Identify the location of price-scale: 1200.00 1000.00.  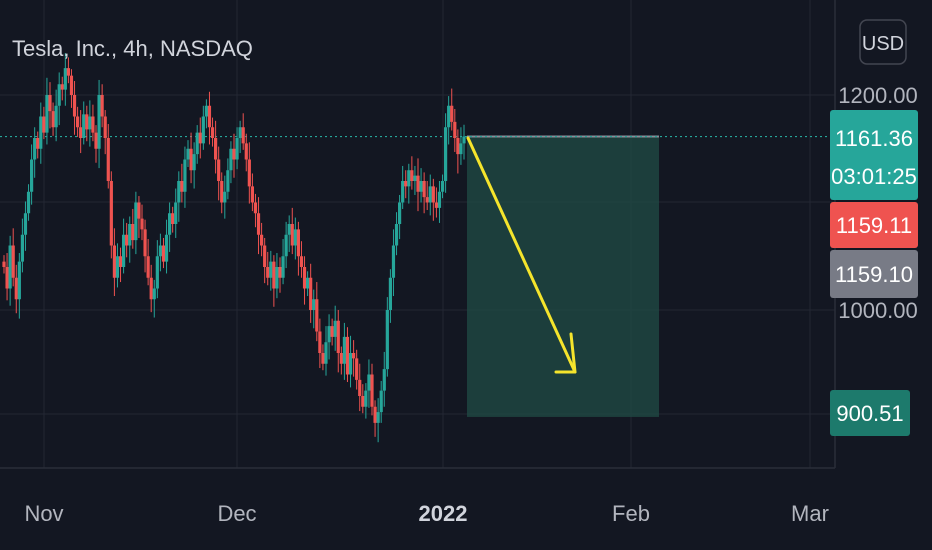
(878, 203).